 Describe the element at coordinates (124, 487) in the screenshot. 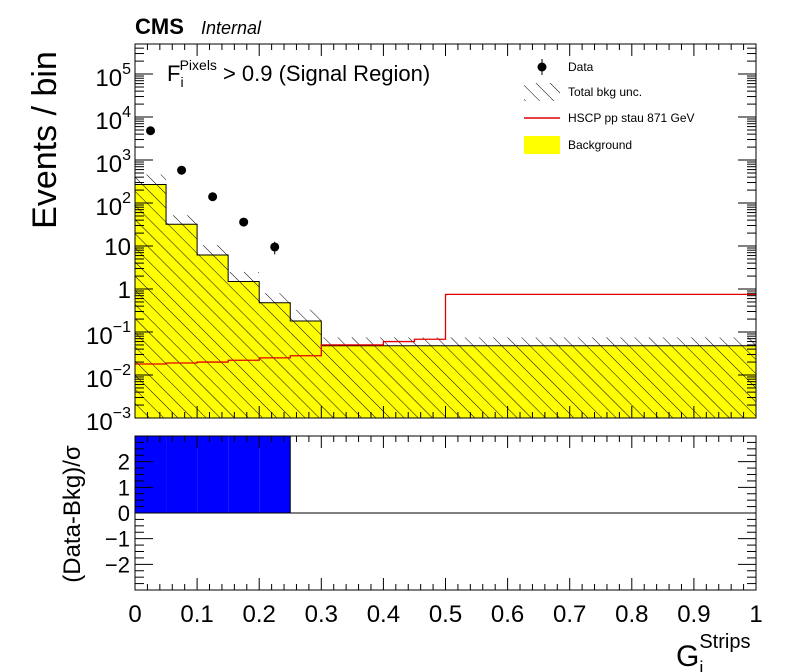

I see `ratio-y-tick-label: 1` at that location.